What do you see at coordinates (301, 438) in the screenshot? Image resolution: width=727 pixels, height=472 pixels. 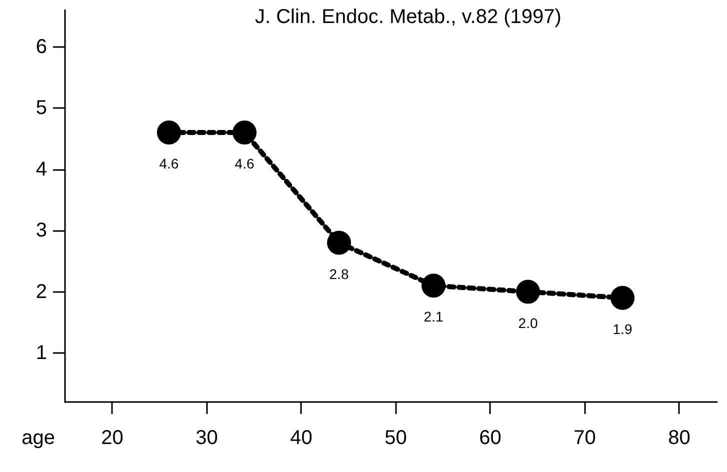 I see `x-tick-label: 40` at bounding box center [301, 438].